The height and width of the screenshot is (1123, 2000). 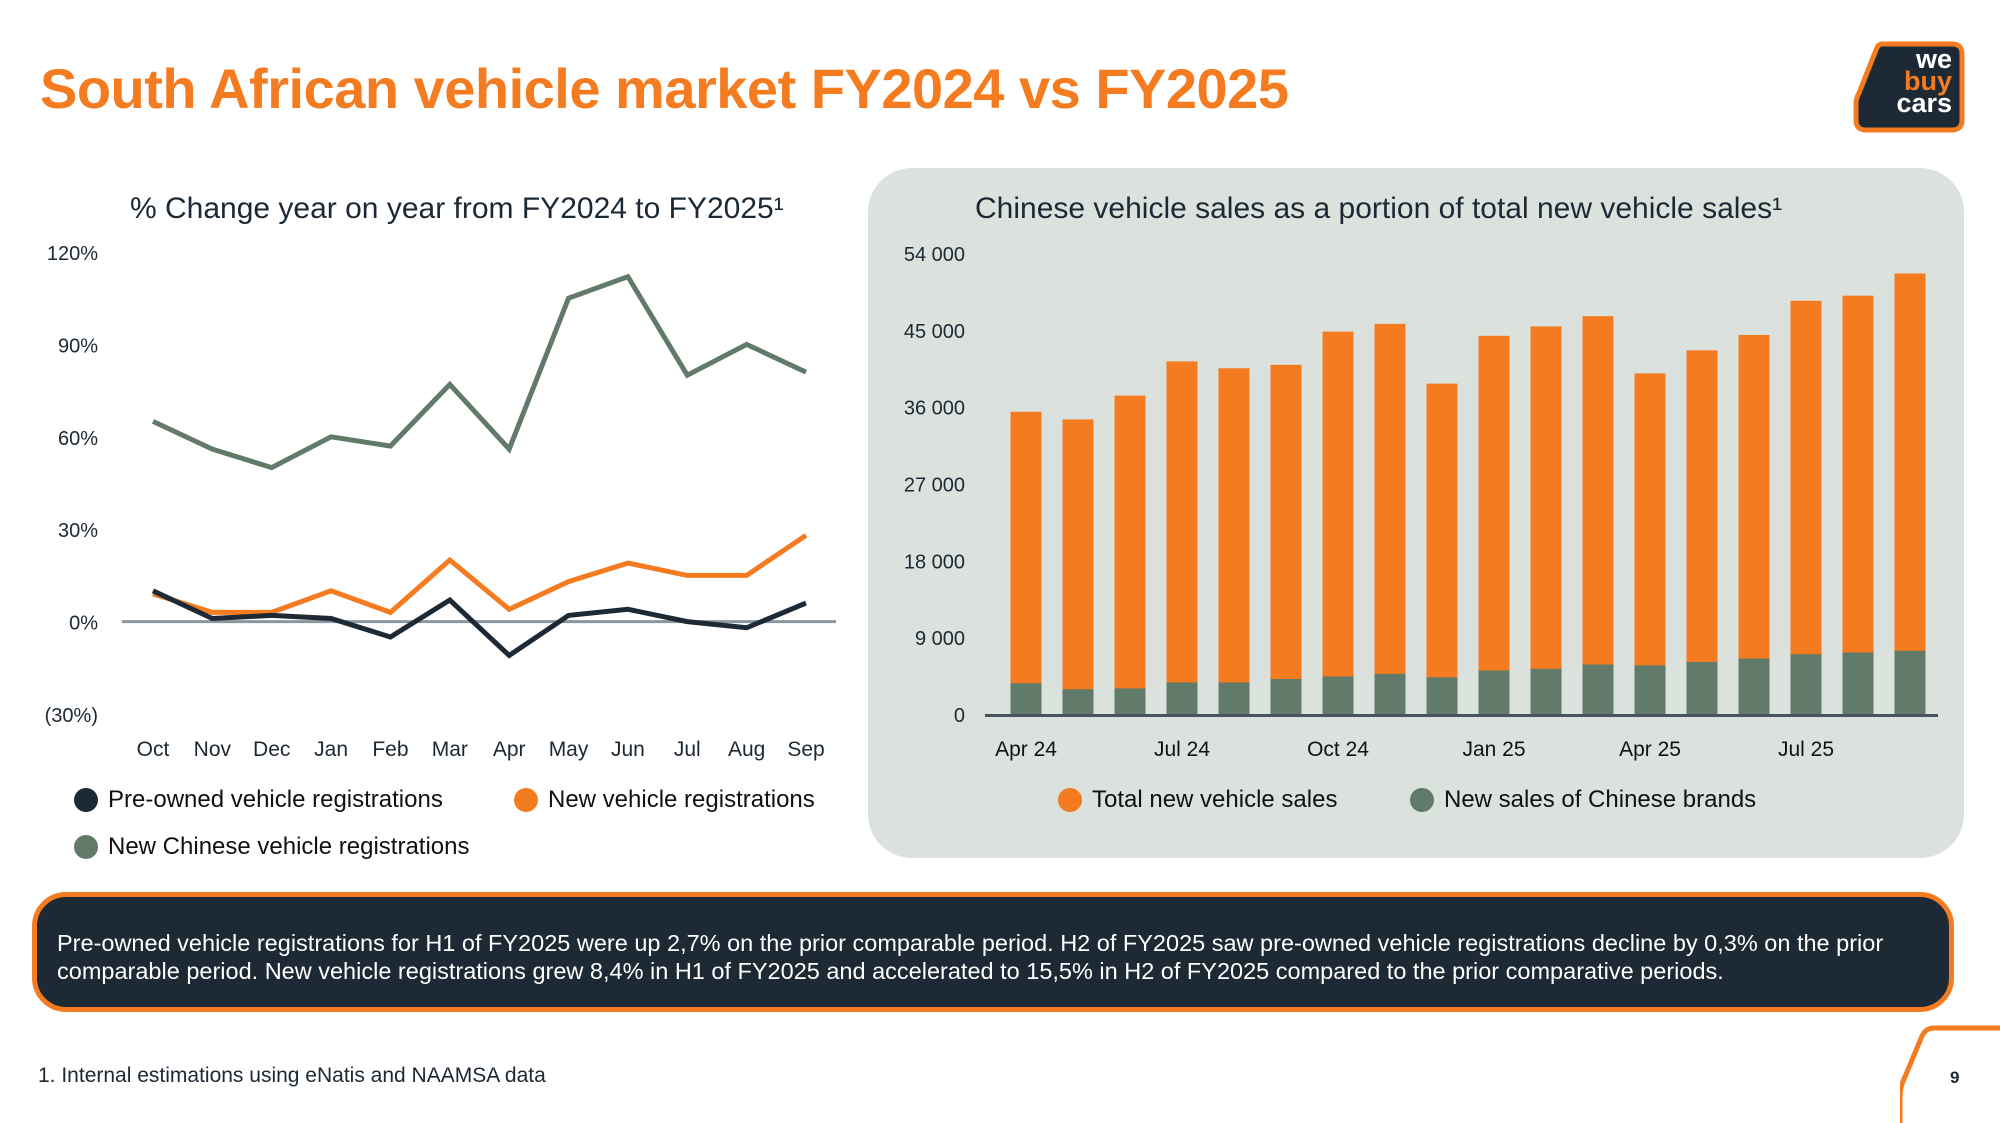 What do you see at coordinates (805, 749) in the screenshot?
I see `x-tick-label: Sep` at bounding box center [805, 749].